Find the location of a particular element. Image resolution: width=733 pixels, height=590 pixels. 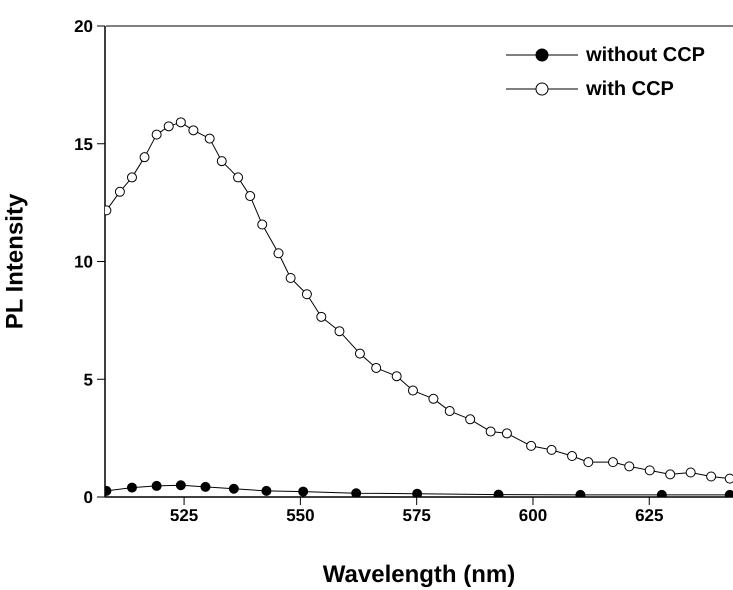

y-tick-label: 10 is located at coordinates (83, 262).